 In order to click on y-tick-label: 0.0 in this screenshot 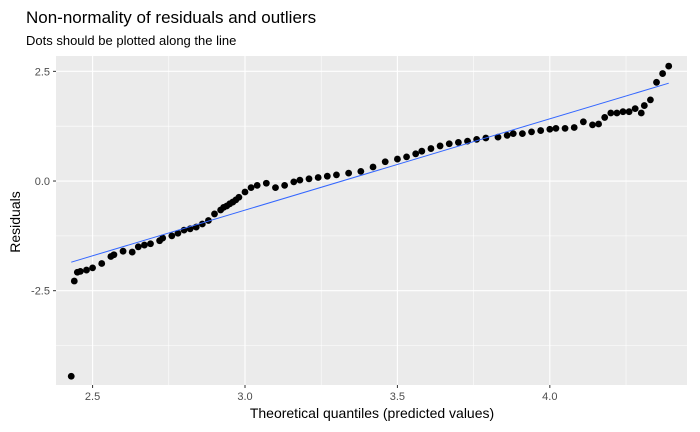, I will do `click(42, 182)`.